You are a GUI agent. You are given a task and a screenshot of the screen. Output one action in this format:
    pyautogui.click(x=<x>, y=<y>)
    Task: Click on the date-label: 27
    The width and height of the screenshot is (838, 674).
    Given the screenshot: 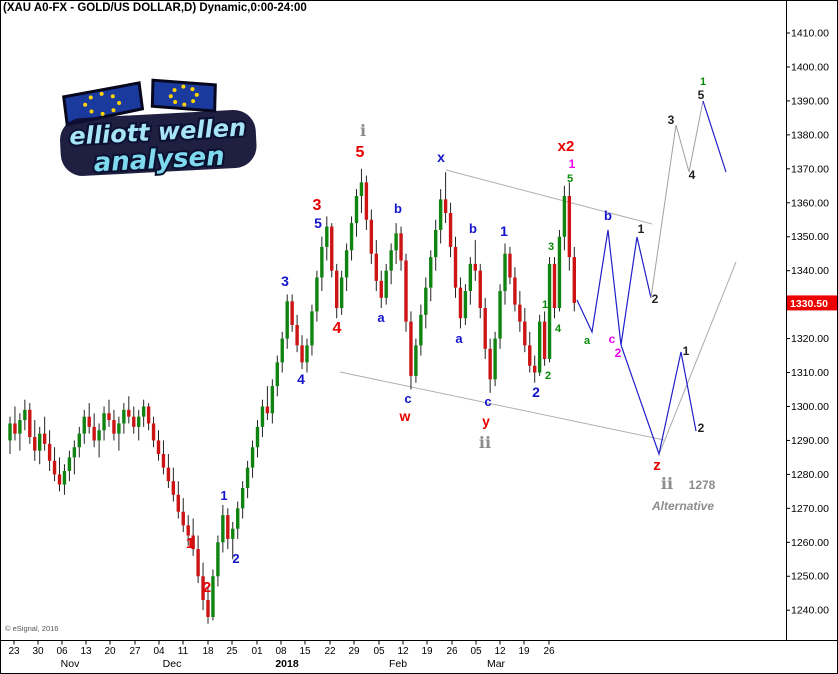 What is the action you would take?
    pyautogui.click(x=135, y=651)
    